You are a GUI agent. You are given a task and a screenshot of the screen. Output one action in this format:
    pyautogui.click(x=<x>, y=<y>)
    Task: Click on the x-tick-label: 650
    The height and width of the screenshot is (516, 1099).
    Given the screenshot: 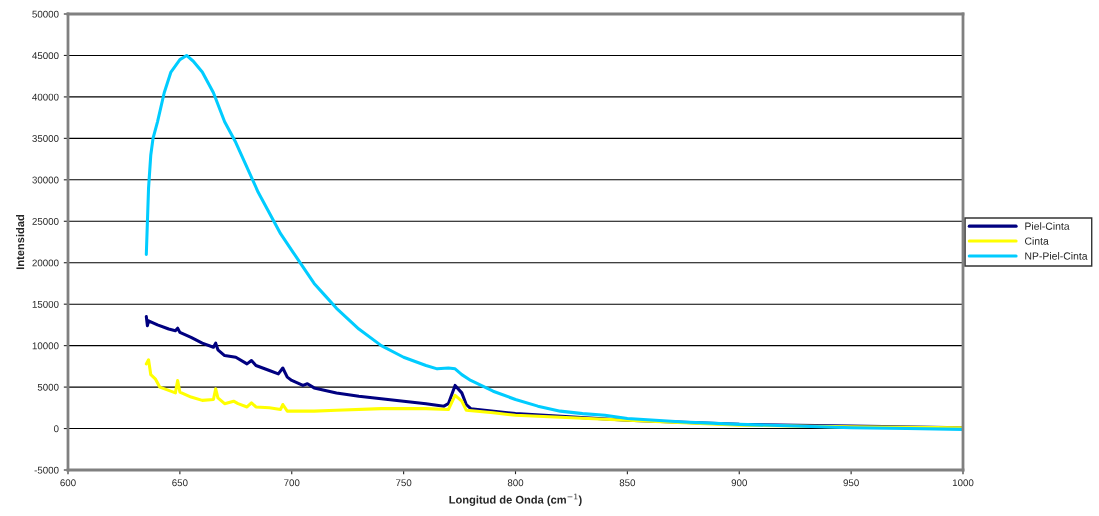 What is the action you would take?
    pyautogui.click(x=180, y=483)
    